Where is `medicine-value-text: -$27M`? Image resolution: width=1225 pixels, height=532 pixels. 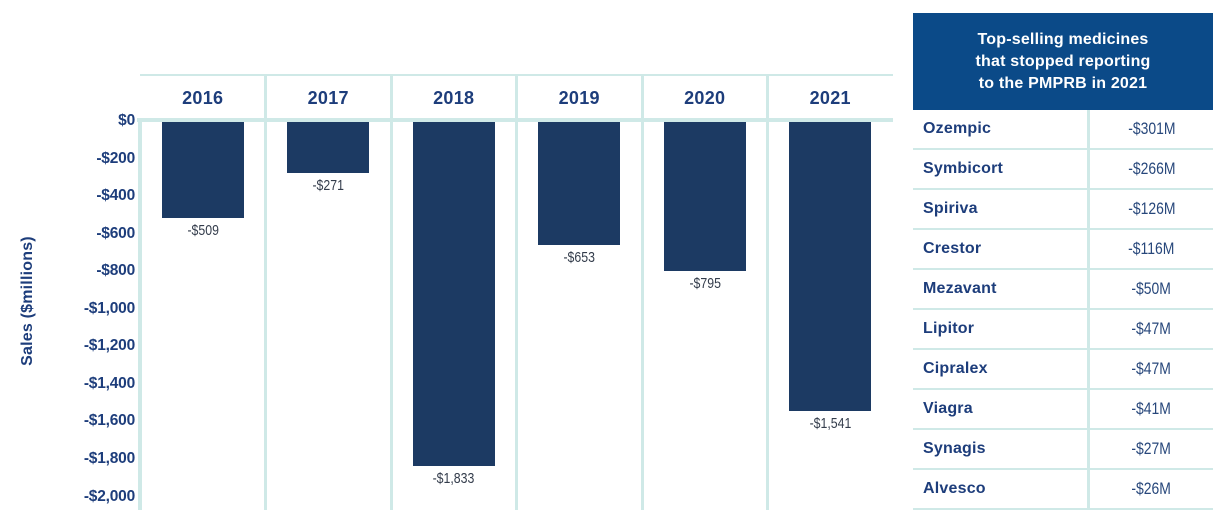 medicine-value-text: -$27M is located at coordinates (1151, 448).